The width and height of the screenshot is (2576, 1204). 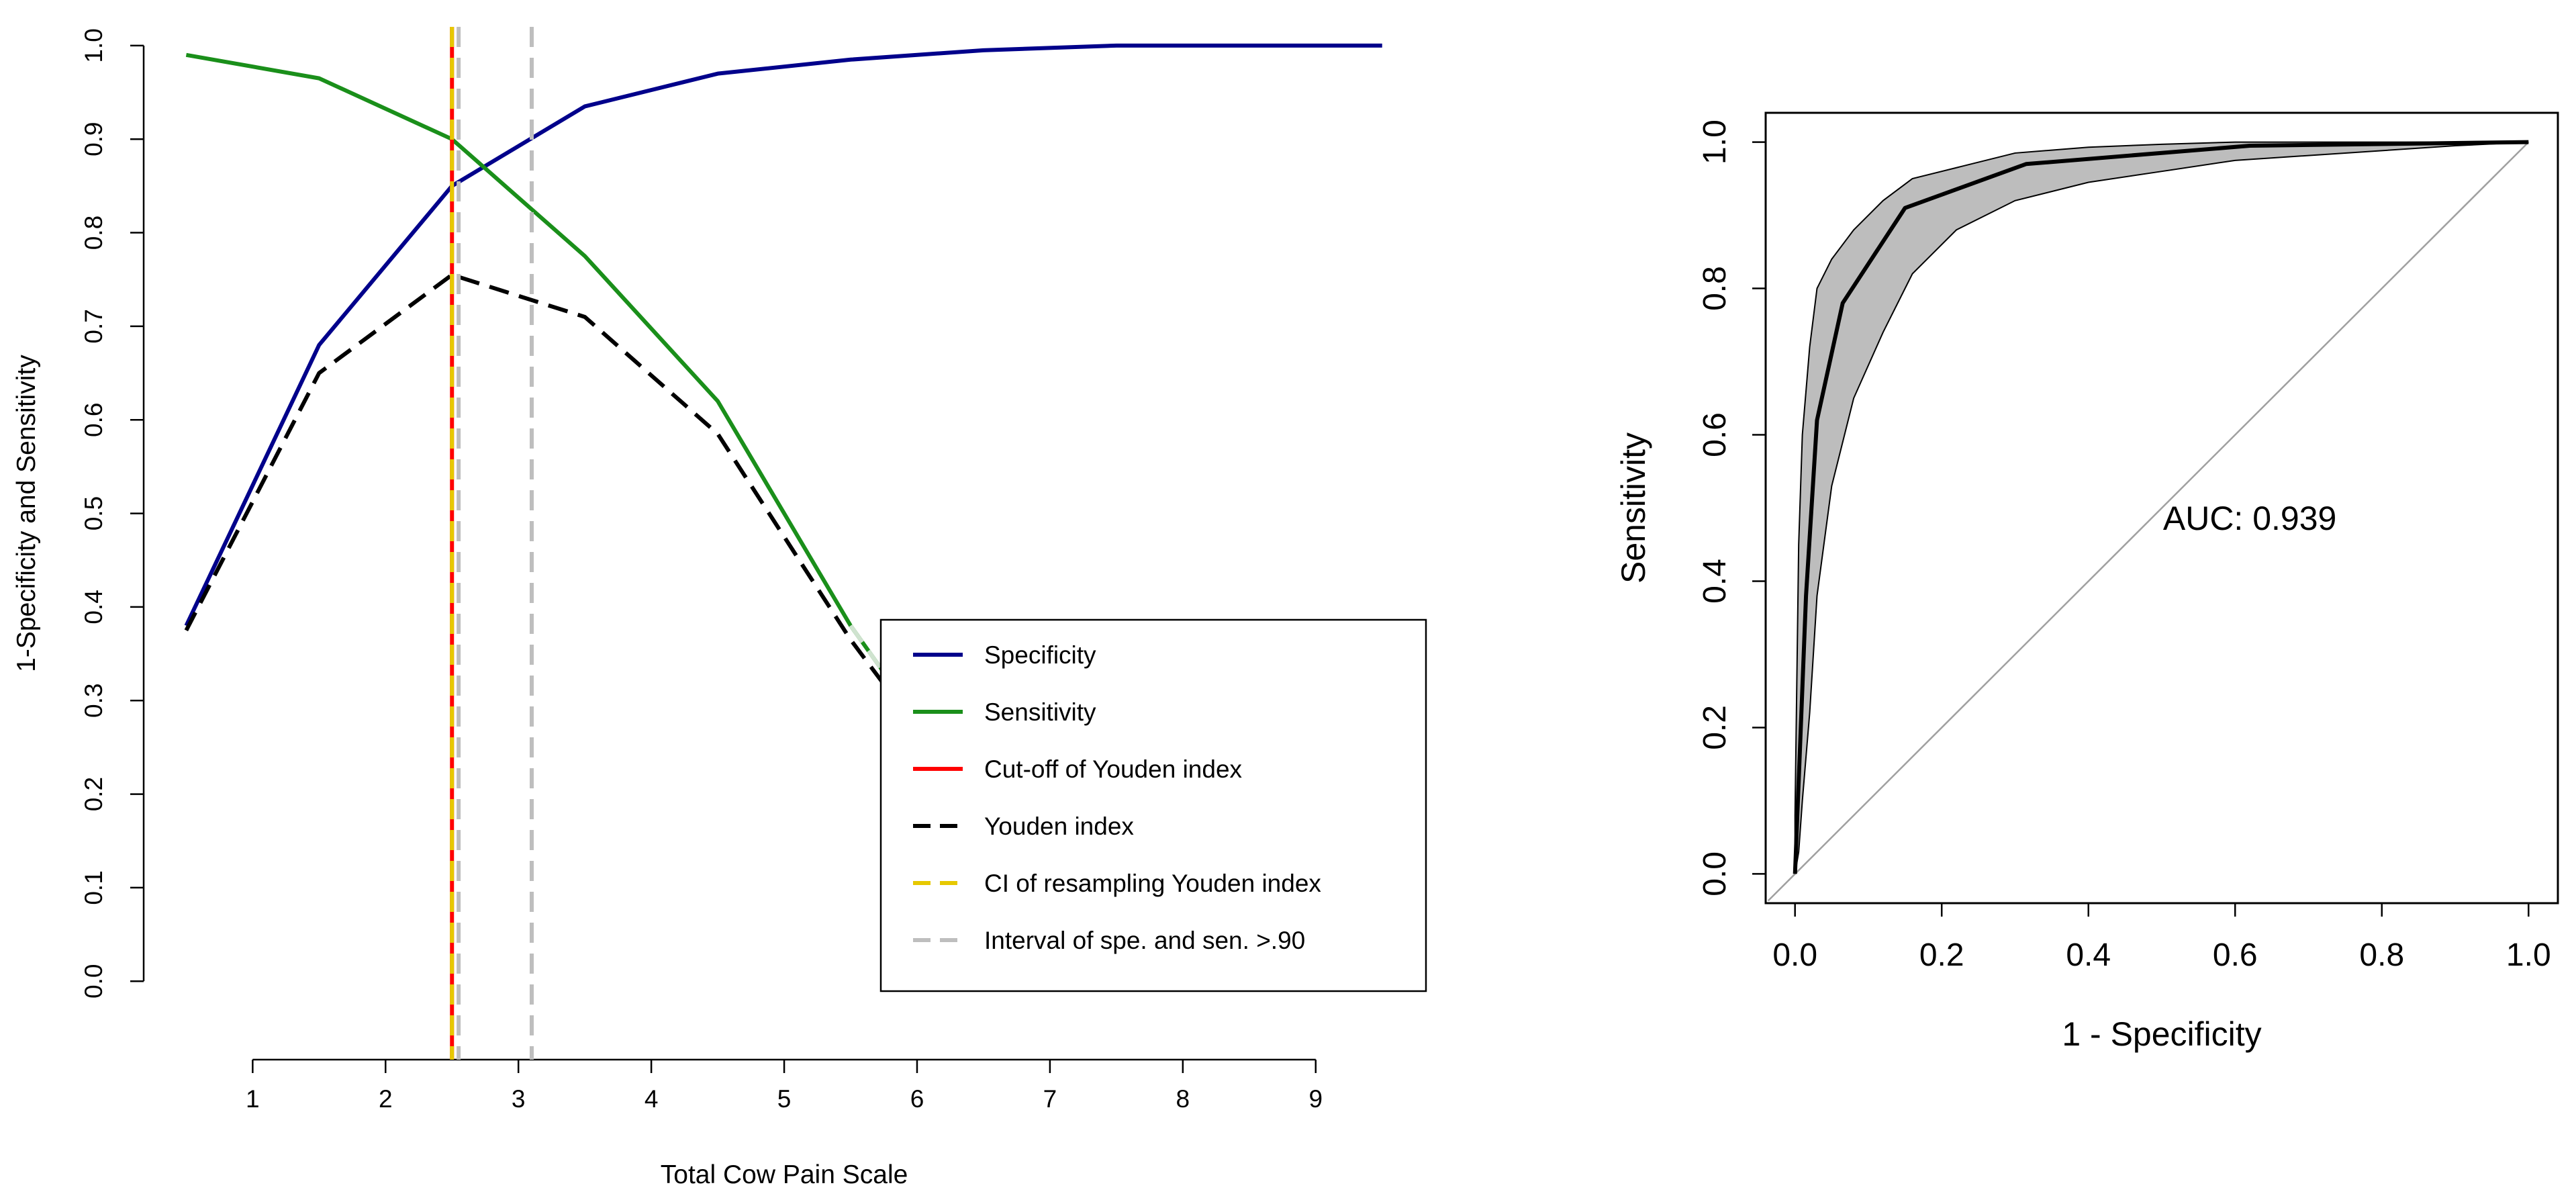 What do you see at coordinates (2528, 955) in the screenshot?
I see `x-tick-label: 1.0` at bounding box center [2528, 955].